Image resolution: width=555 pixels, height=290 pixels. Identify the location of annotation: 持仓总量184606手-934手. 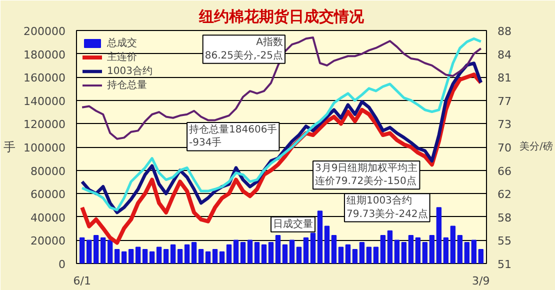
(233, 136).